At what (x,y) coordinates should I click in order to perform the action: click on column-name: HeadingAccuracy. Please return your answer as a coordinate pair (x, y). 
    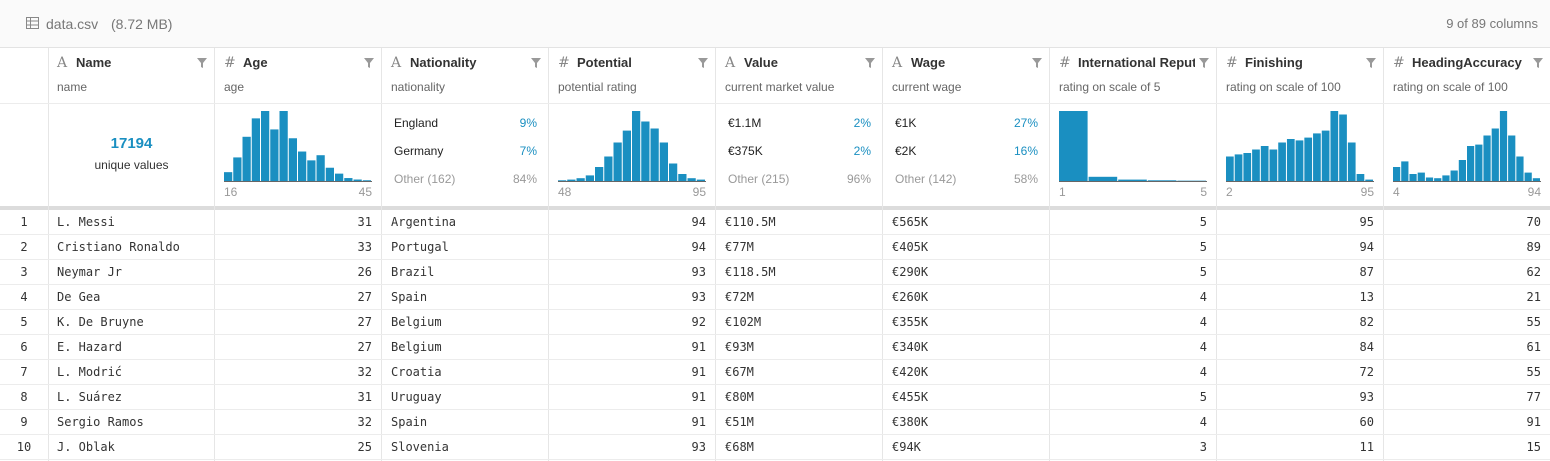
    Looking at the image, I should click on (1467, 62).